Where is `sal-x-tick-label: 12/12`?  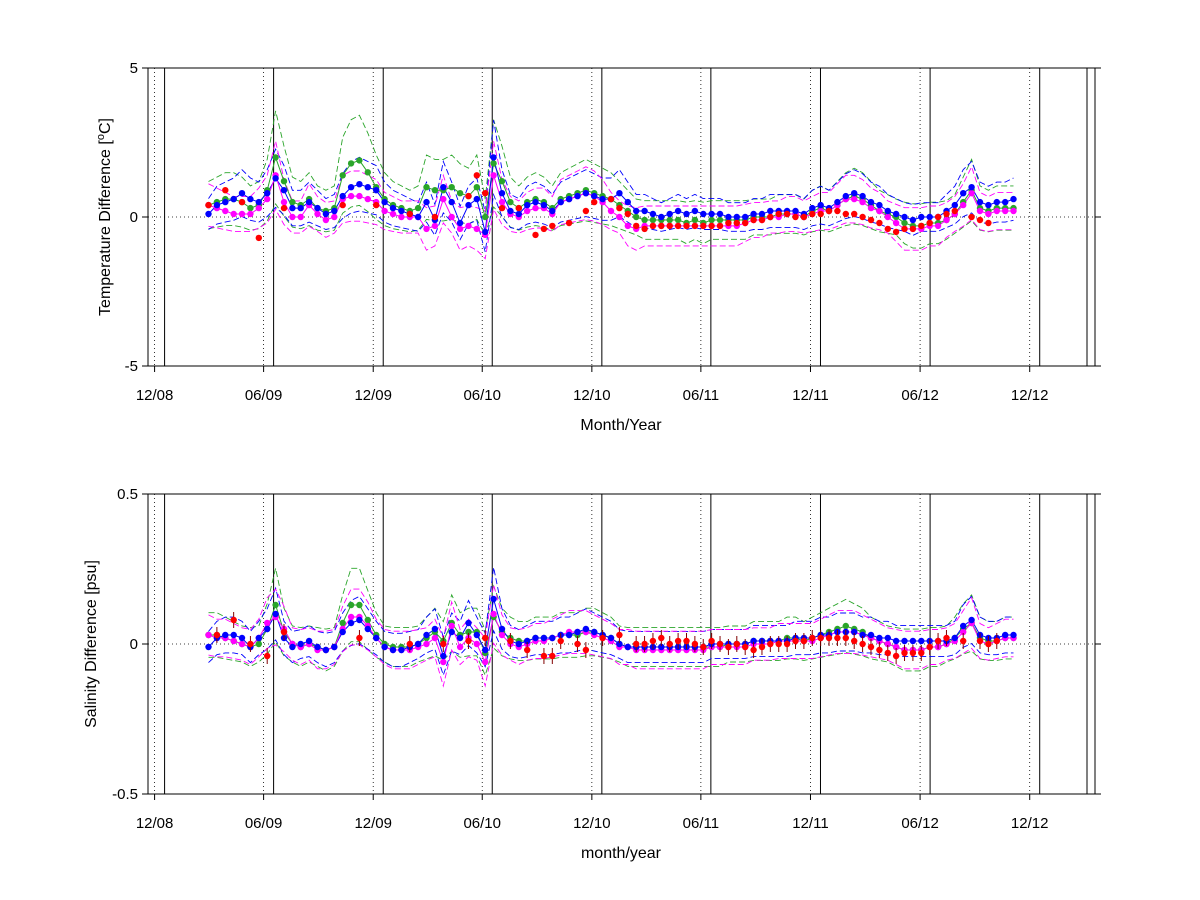
sal-x-tick-label: 12/12 is located at coordinates (1030, 823).